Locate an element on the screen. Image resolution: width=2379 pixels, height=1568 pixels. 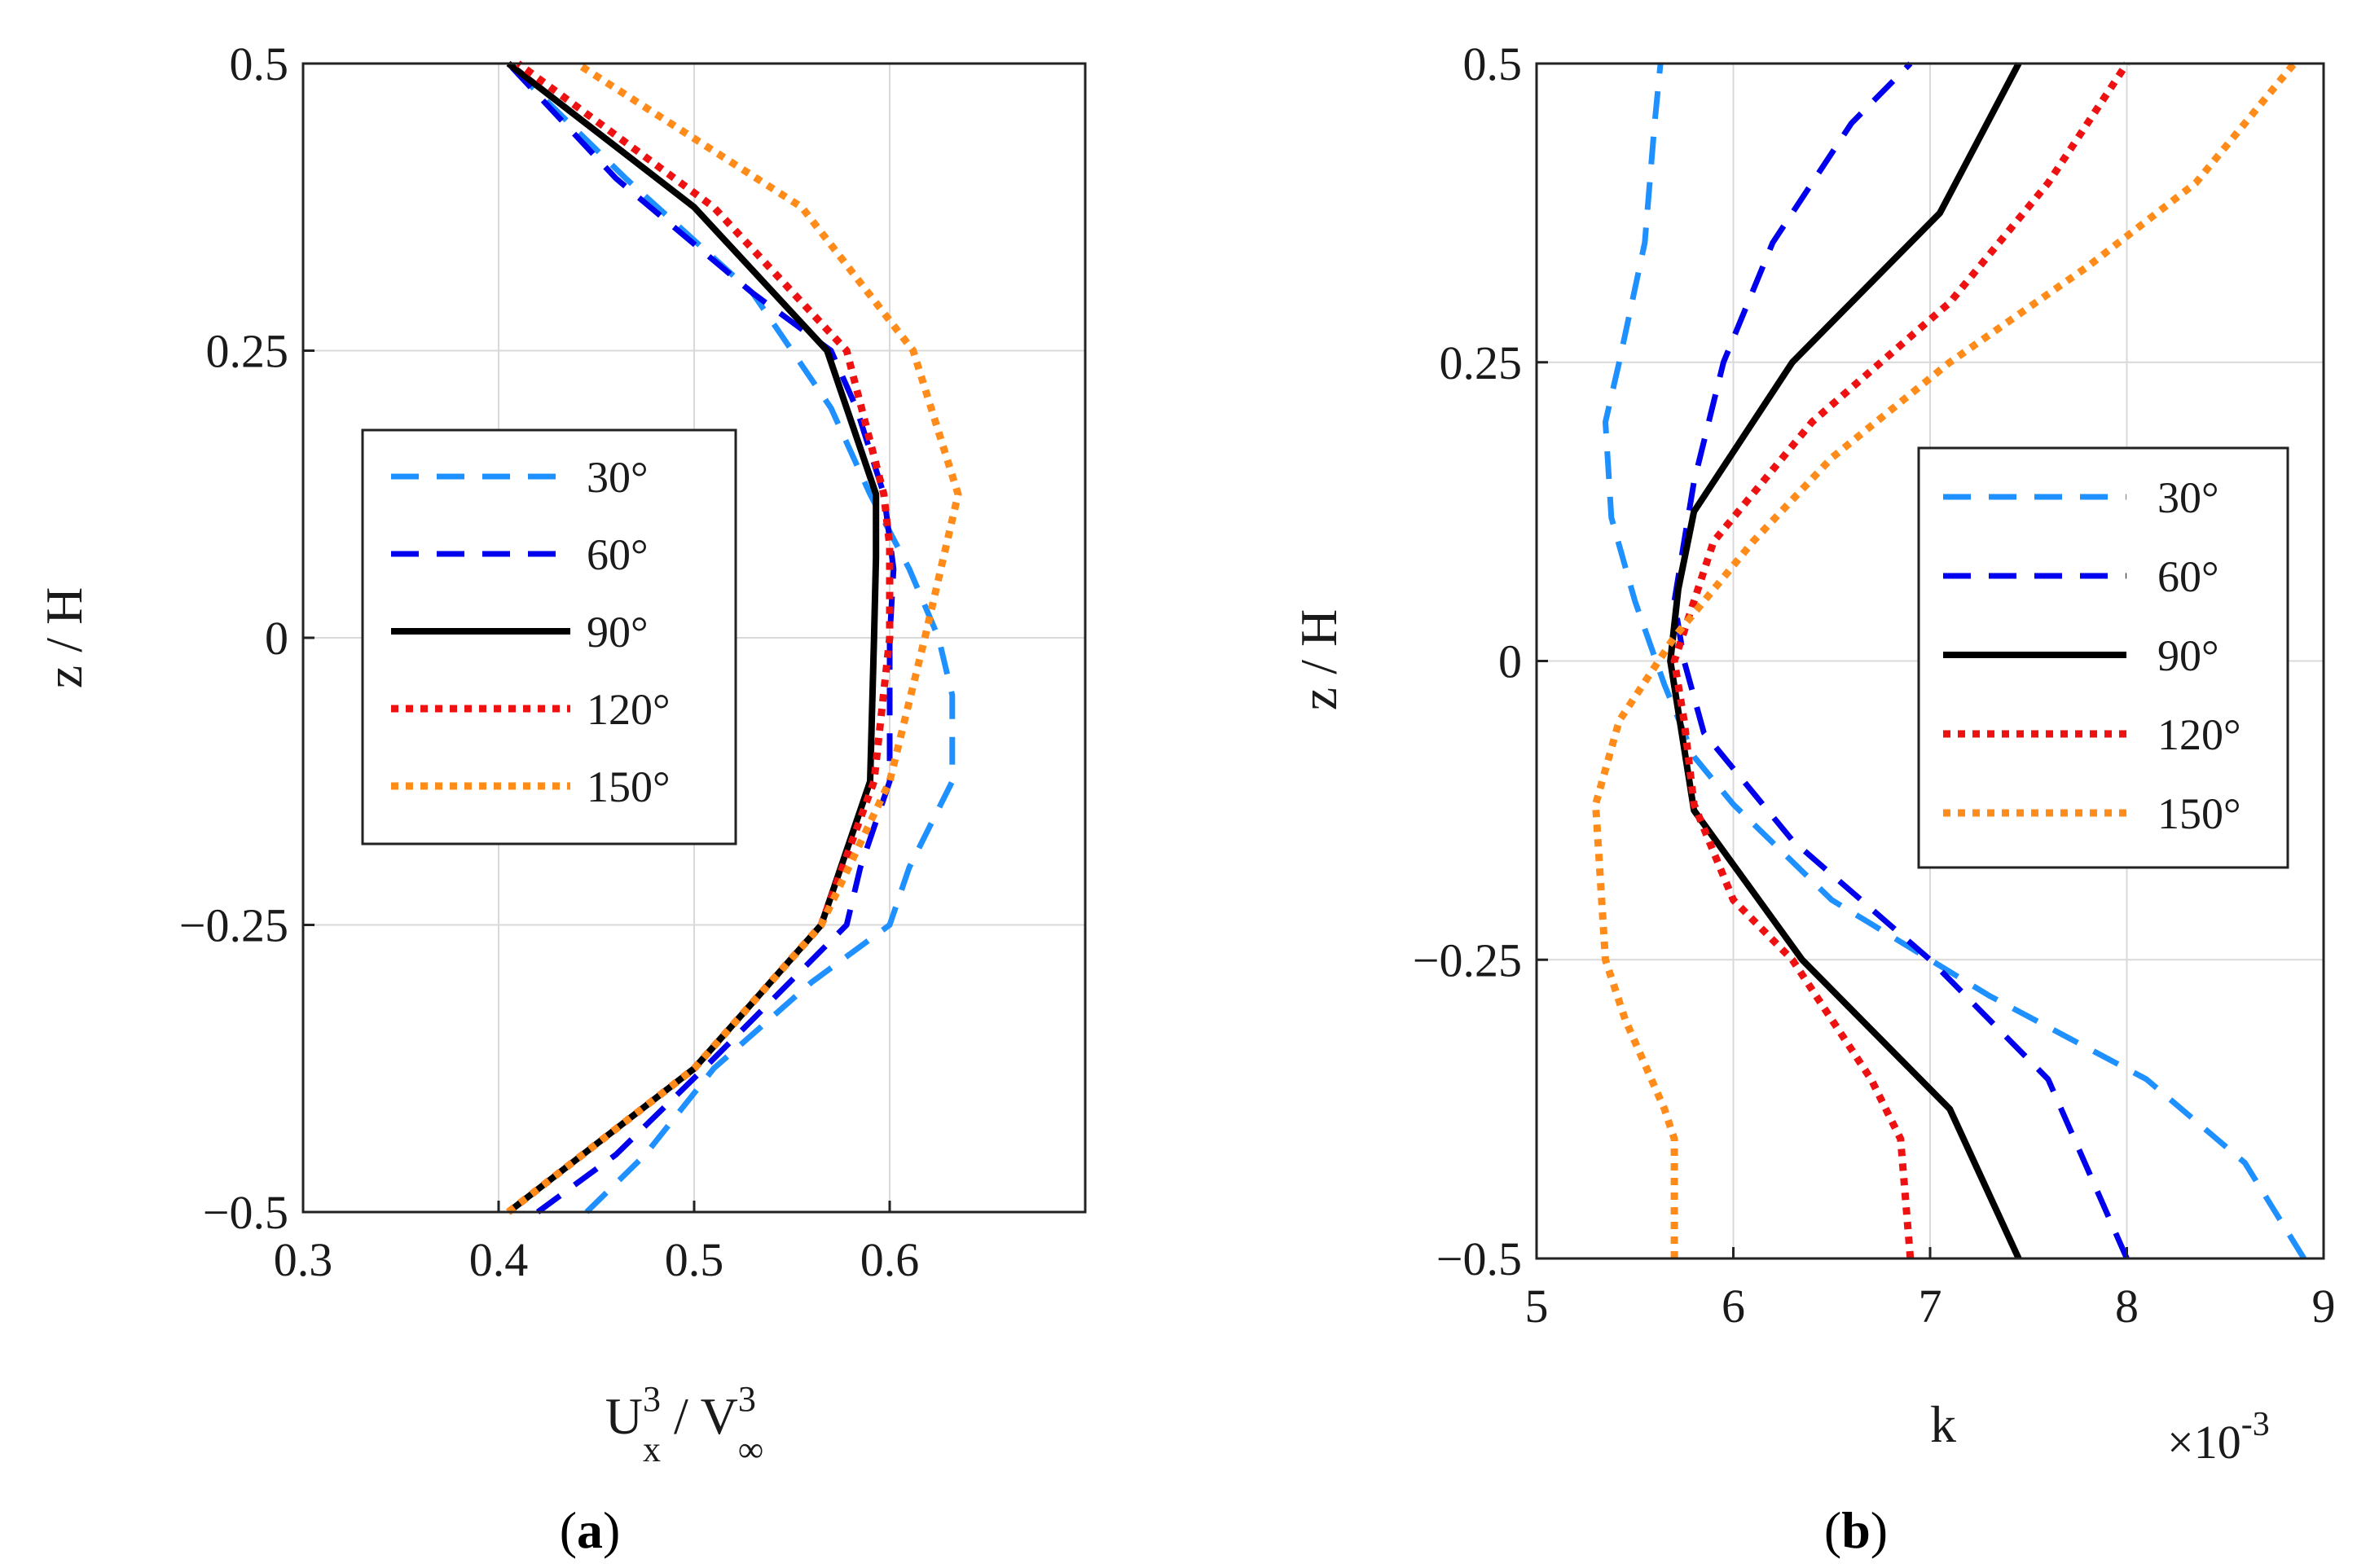
panel-b-y-ticks: −0.5 −0.25 0 0.25 0.5 is located at coordinates (1480, 661).